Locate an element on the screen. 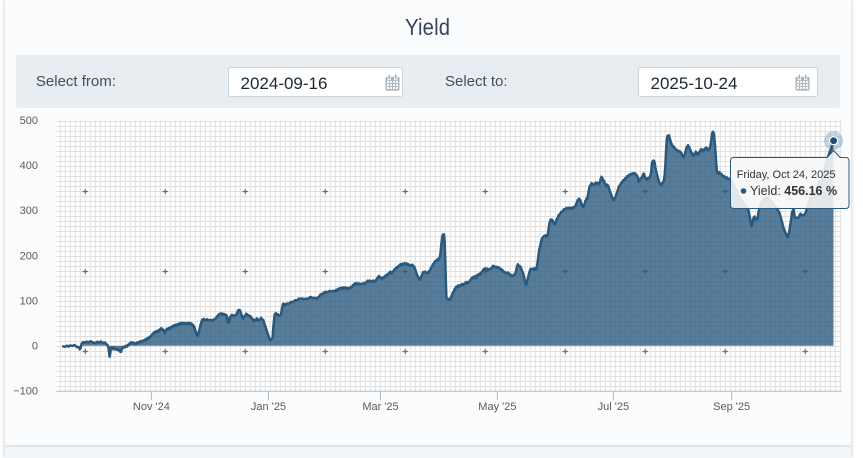  svg-text: −100 is located at coordinates (25, 392).